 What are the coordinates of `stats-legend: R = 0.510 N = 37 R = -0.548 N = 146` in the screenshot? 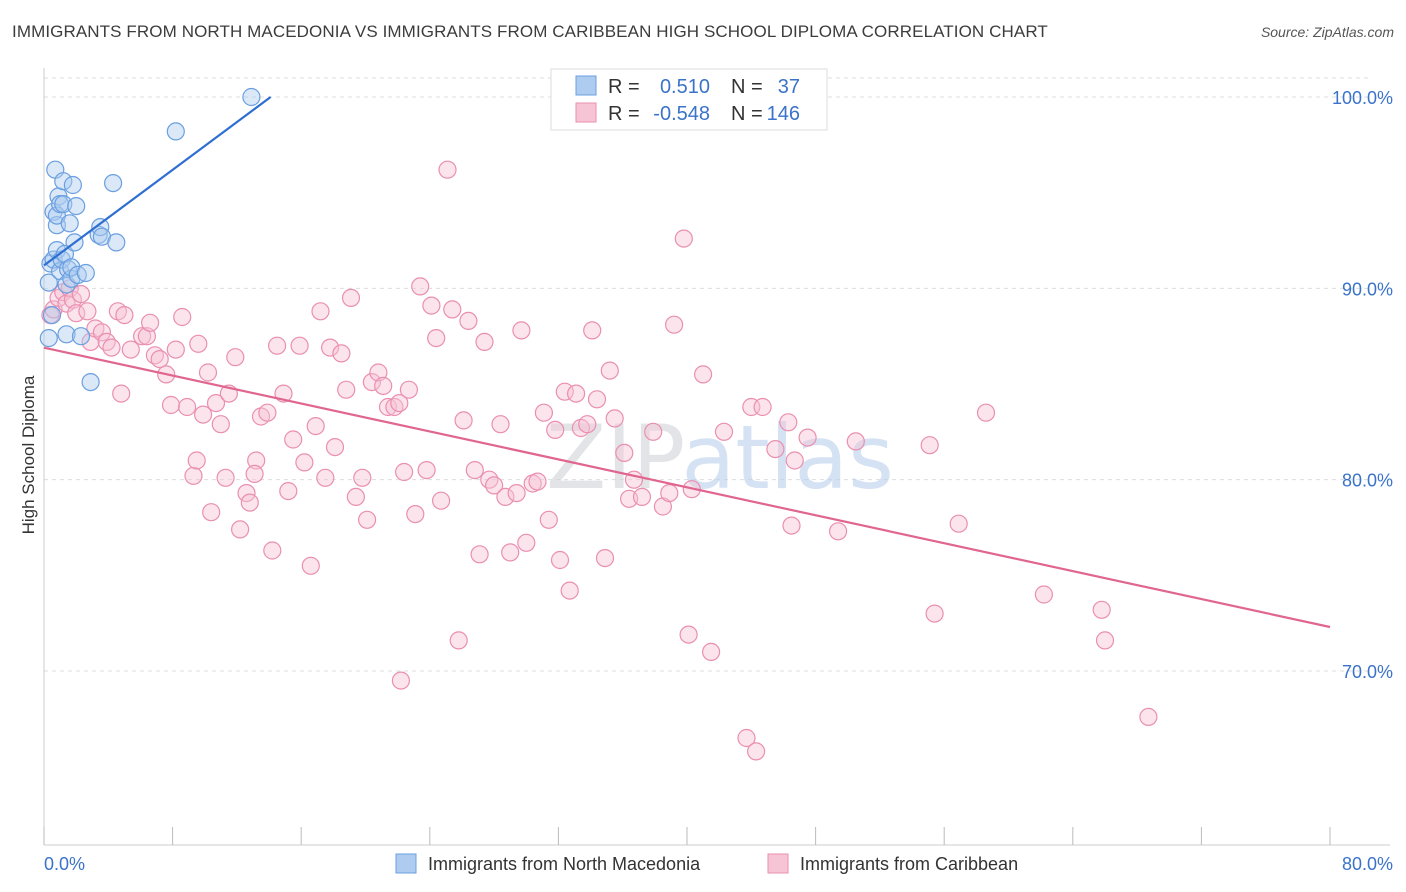 It's located at (689, 99).